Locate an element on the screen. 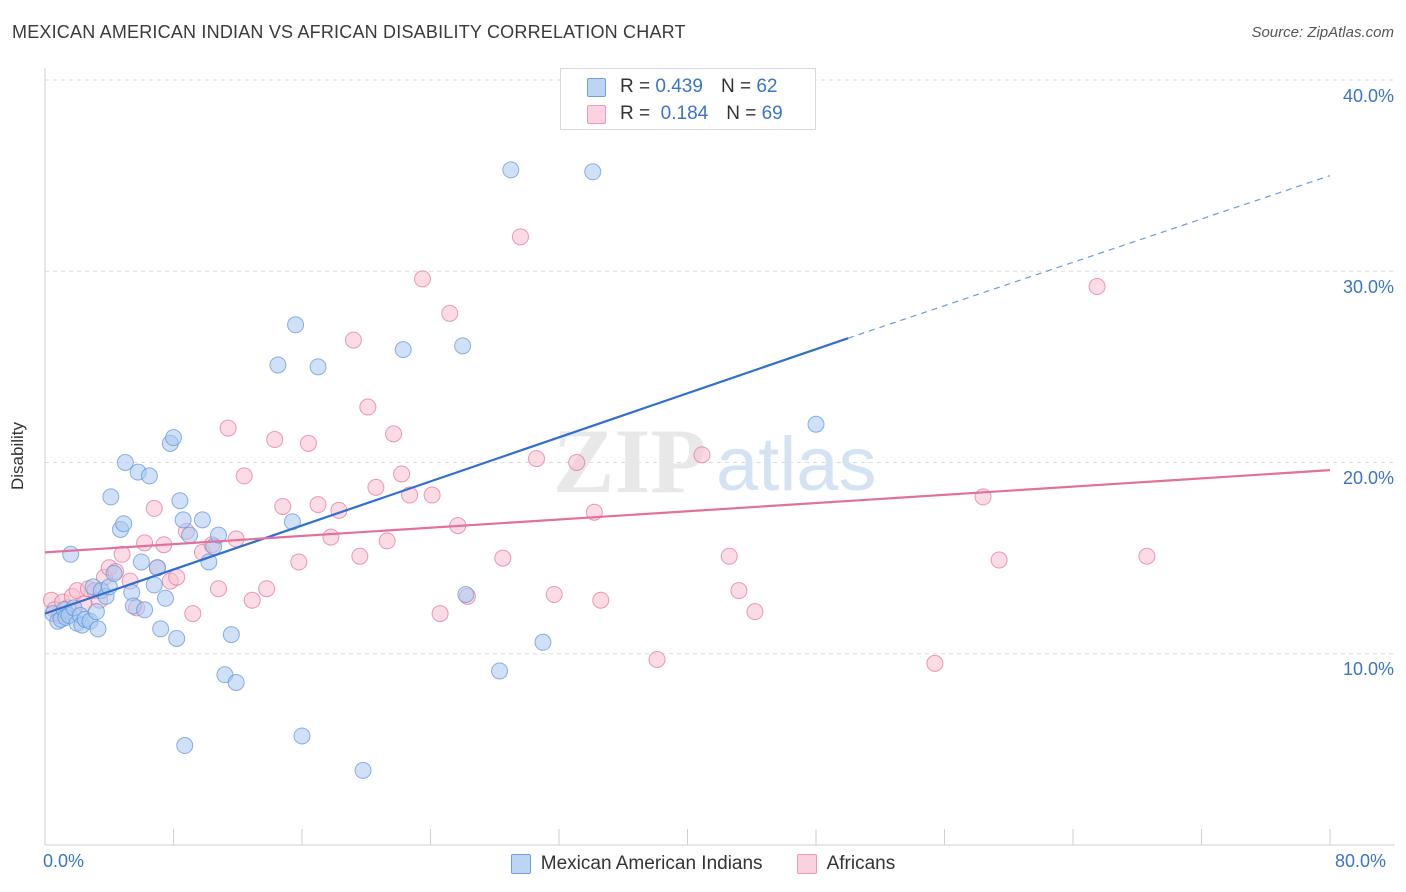 The width and height of the screenshot is (1406, 892). y-tick-label-30: 30.0% is located at coordinates (1368, 287).